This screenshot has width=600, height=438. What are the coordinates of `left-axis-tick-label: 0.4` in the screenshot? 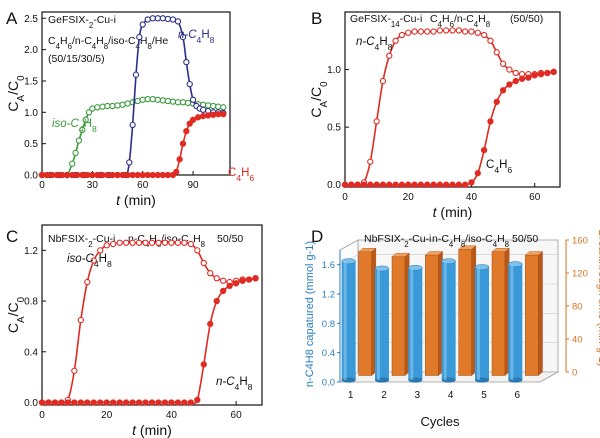 It's located at (328, 353).